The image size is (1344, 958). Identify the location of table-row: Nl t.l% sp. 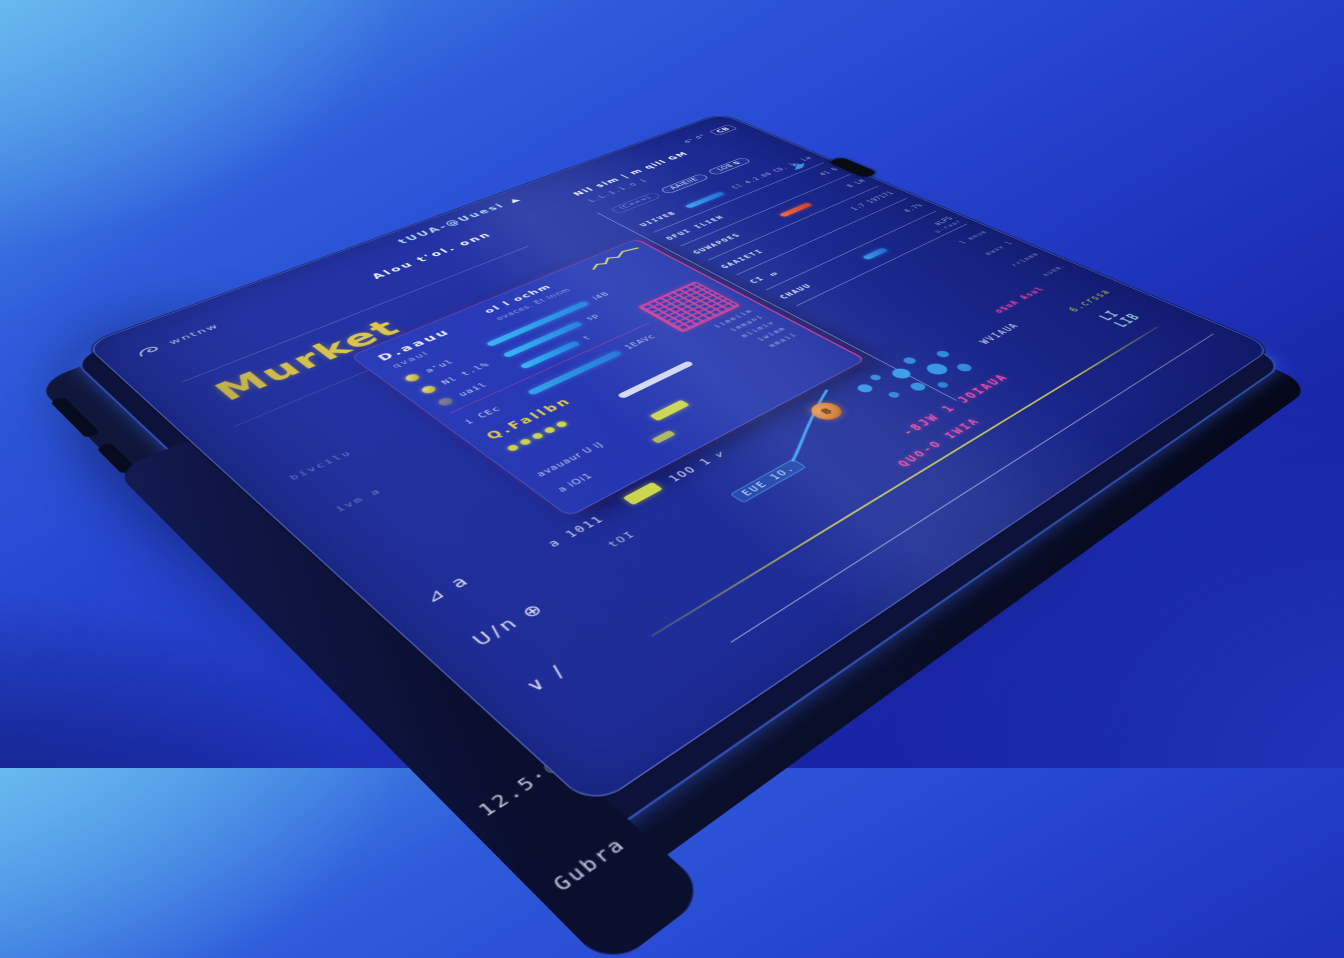
(510, 354).